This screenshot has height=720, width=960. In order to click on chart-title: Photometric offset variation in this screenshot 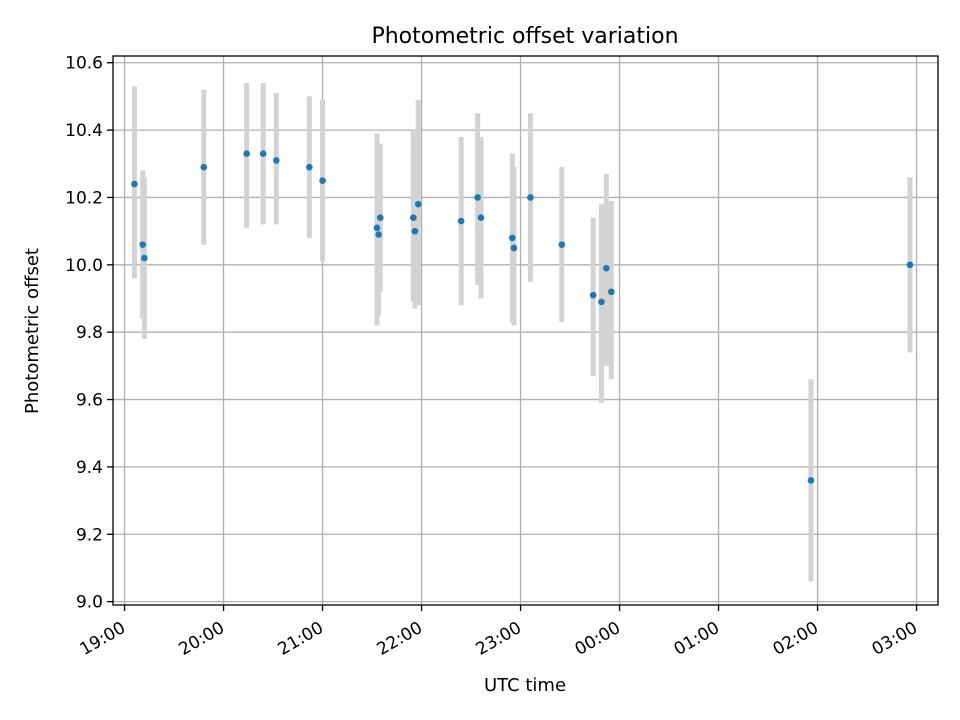, I will do `click(524, 36)`.